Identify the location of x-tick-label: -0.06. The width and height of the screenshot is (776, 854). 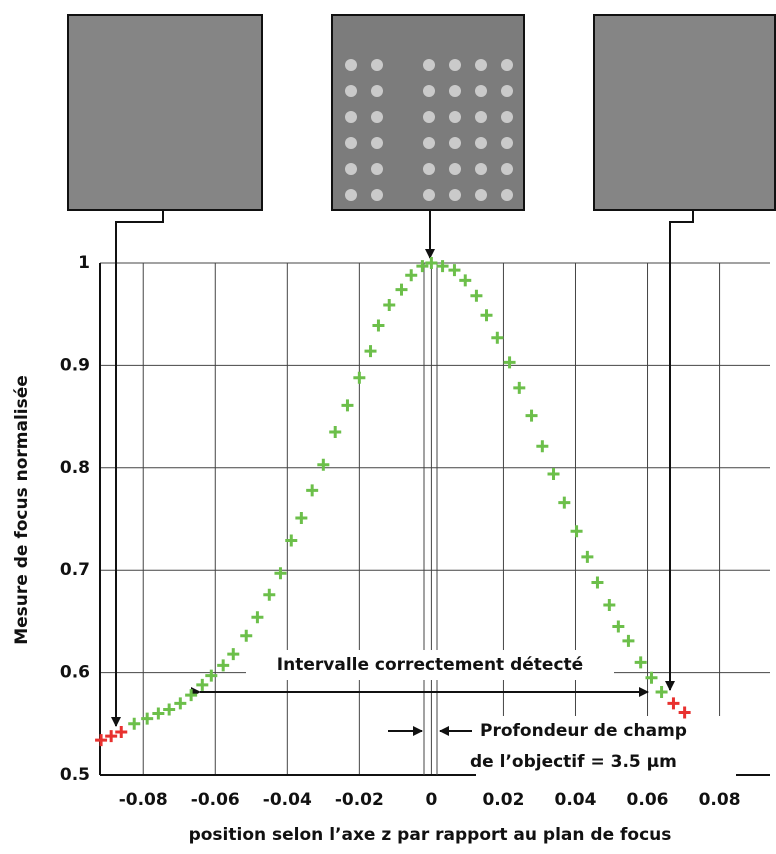
(215, 800).